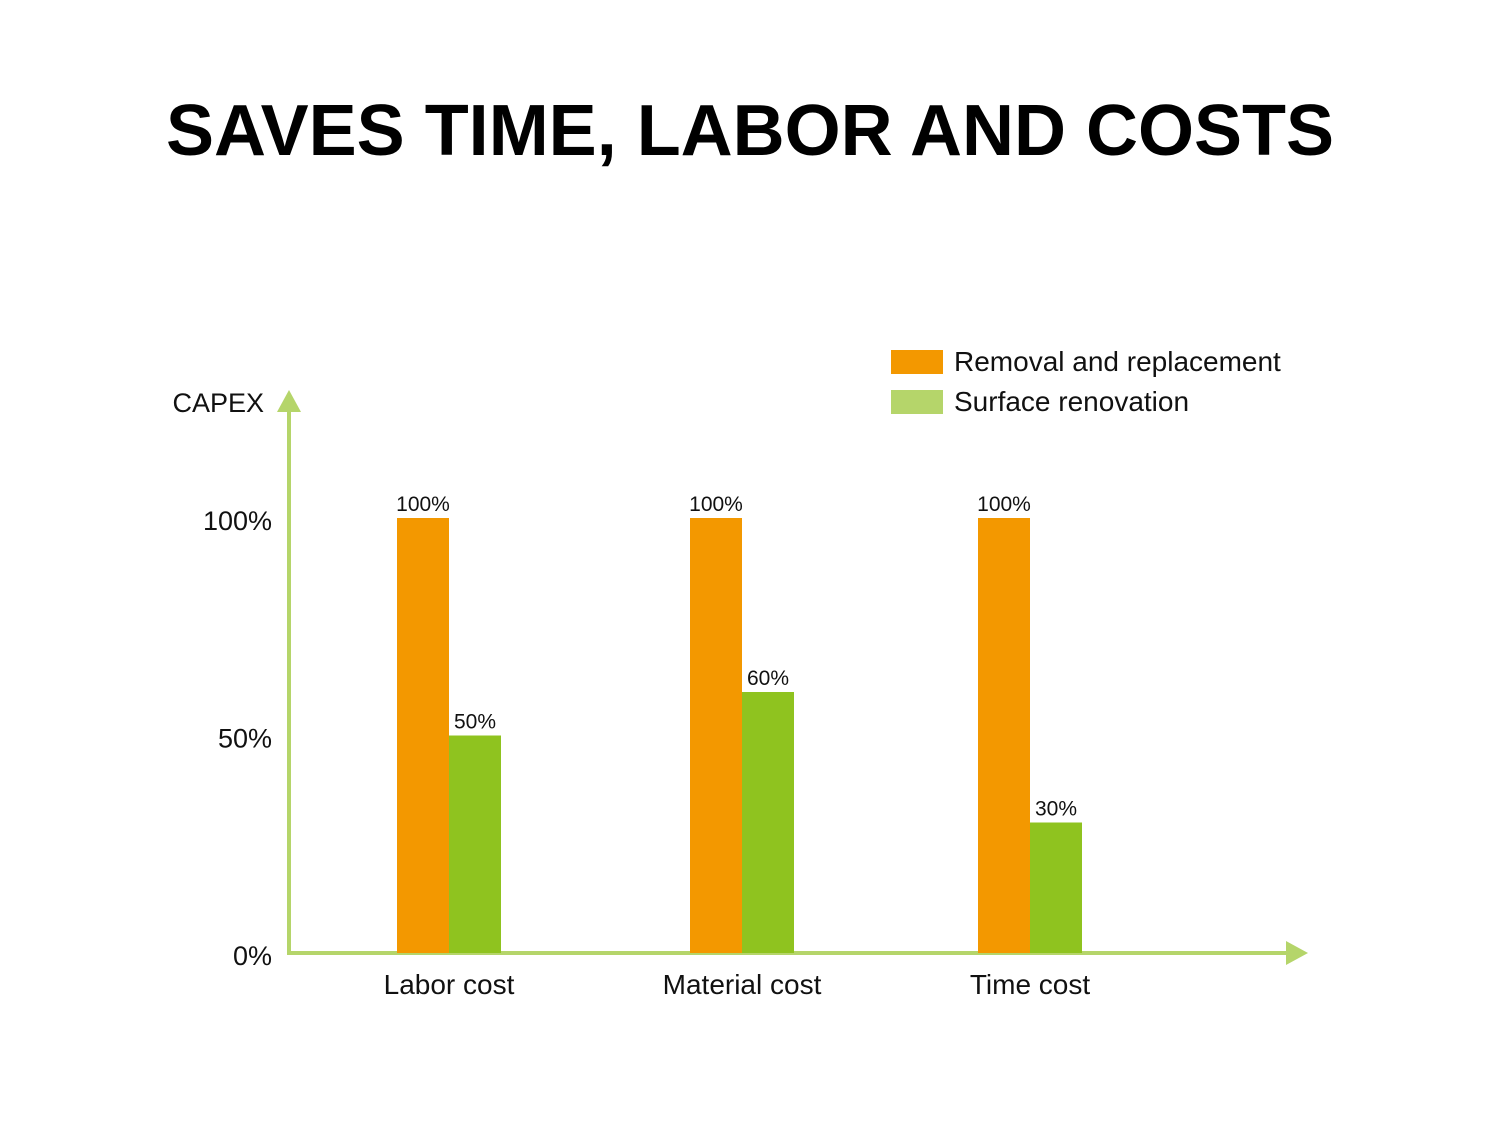 This screenshot has width=1500, height=1125. Describe the element at coordinates (245, 739) in the screenshot. I see `y-tick-label: 50%` at that location.